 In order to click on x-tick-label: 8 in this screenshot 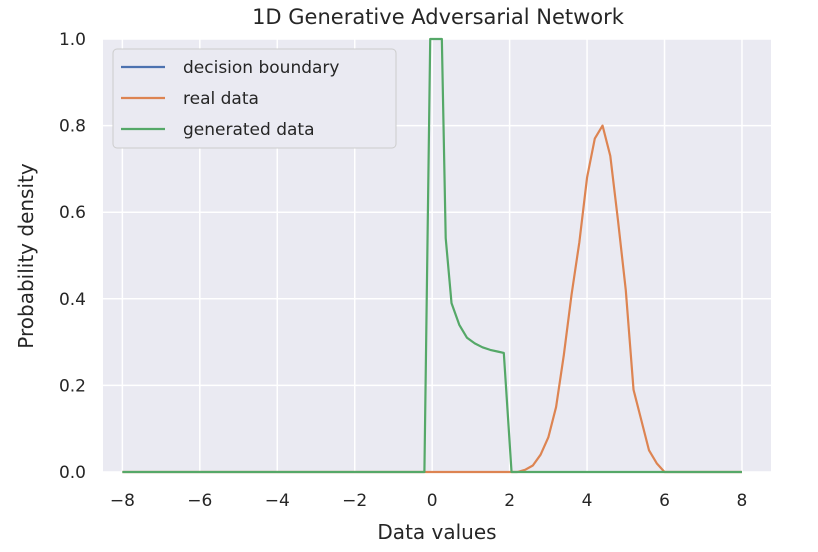, I will do `click(742, 501)`.